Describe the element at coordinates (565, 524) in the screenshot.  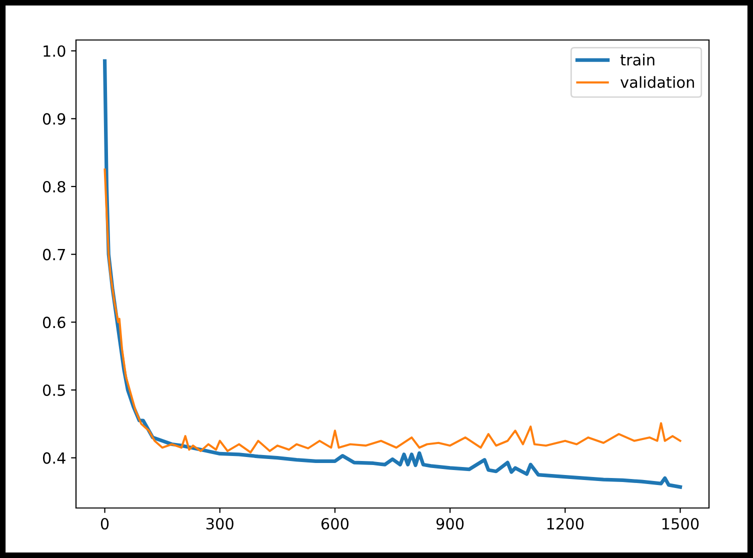
I see `x-tick-label: 1200` at that location.